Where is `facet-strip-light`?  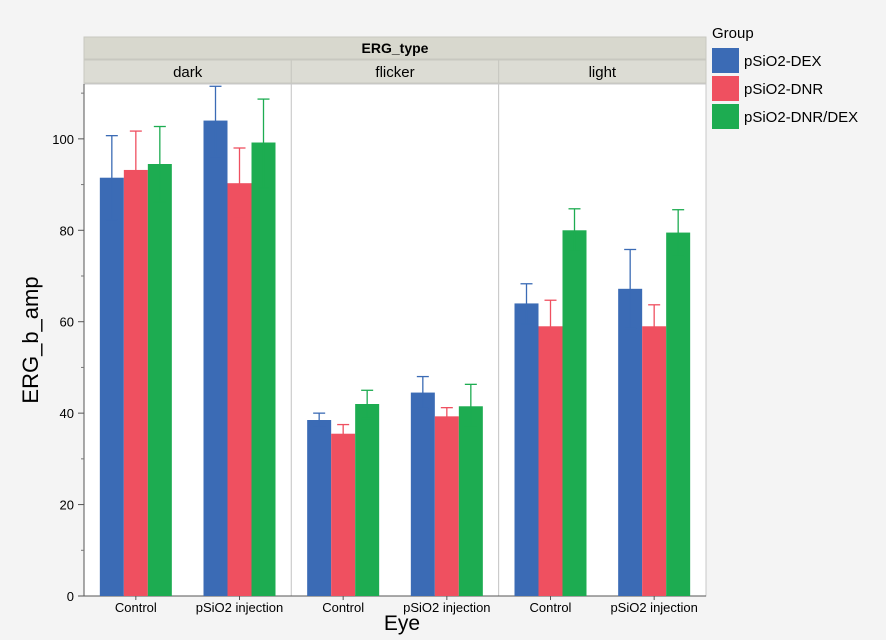 facet-strip-light is located at coordinates (602, 71).